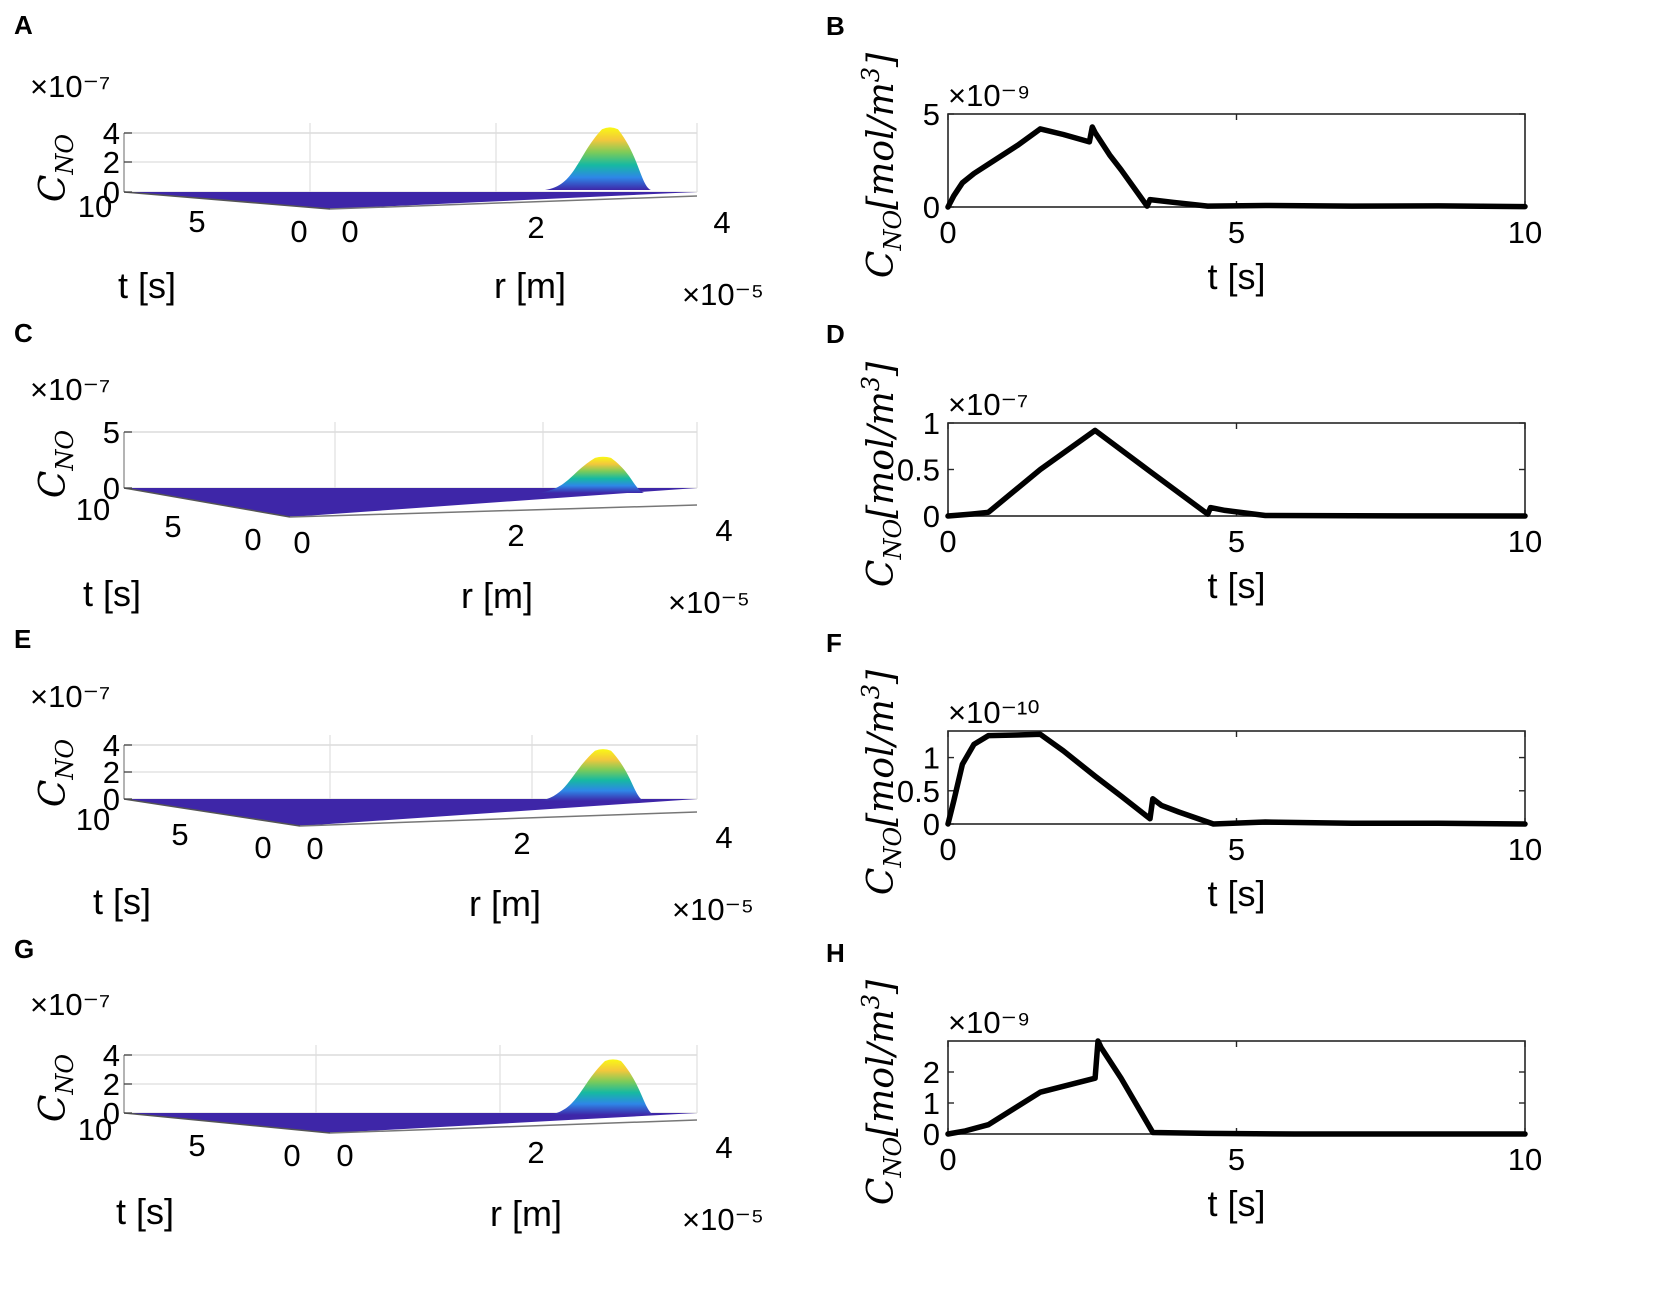  What do you see at coordinates (989, 95) in the screenshot?
I see `y-axis-multiplier: ×10⁻⁹` at bounding box center [989, 95].